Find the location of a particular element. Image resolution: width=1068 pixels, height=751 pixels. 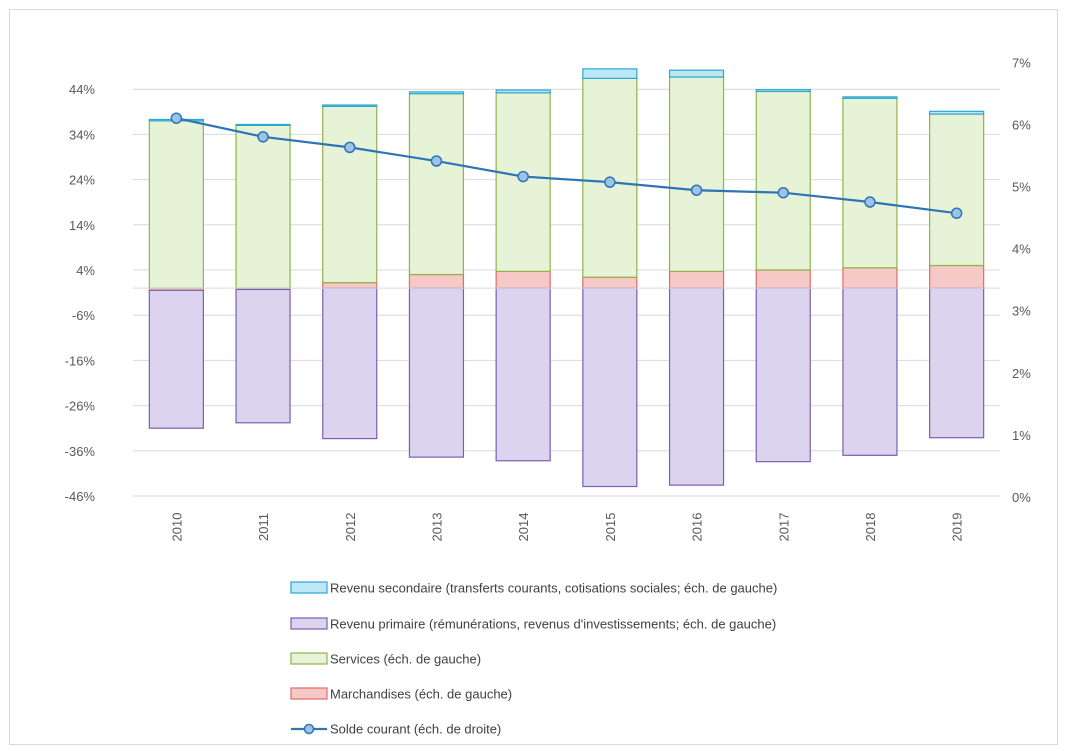

legend-item: Solde courant (éch. de droite) is located at coordinates (396, 729).